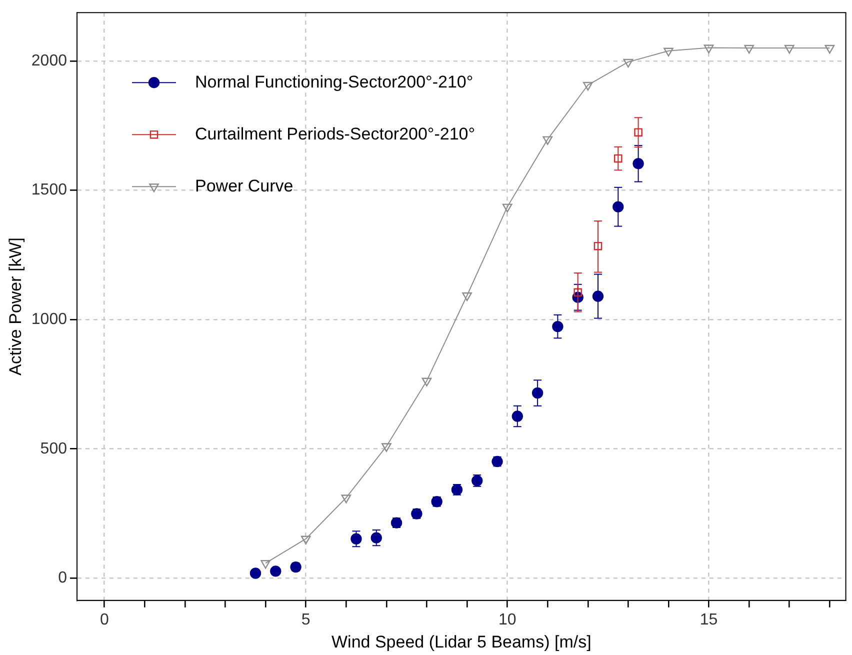 The height and width of the screenshot is (655, 852). Describe the element at coordinates (15, 307) in the screenshot. I see `y-axis-title: Active Power [kW]` at that location.